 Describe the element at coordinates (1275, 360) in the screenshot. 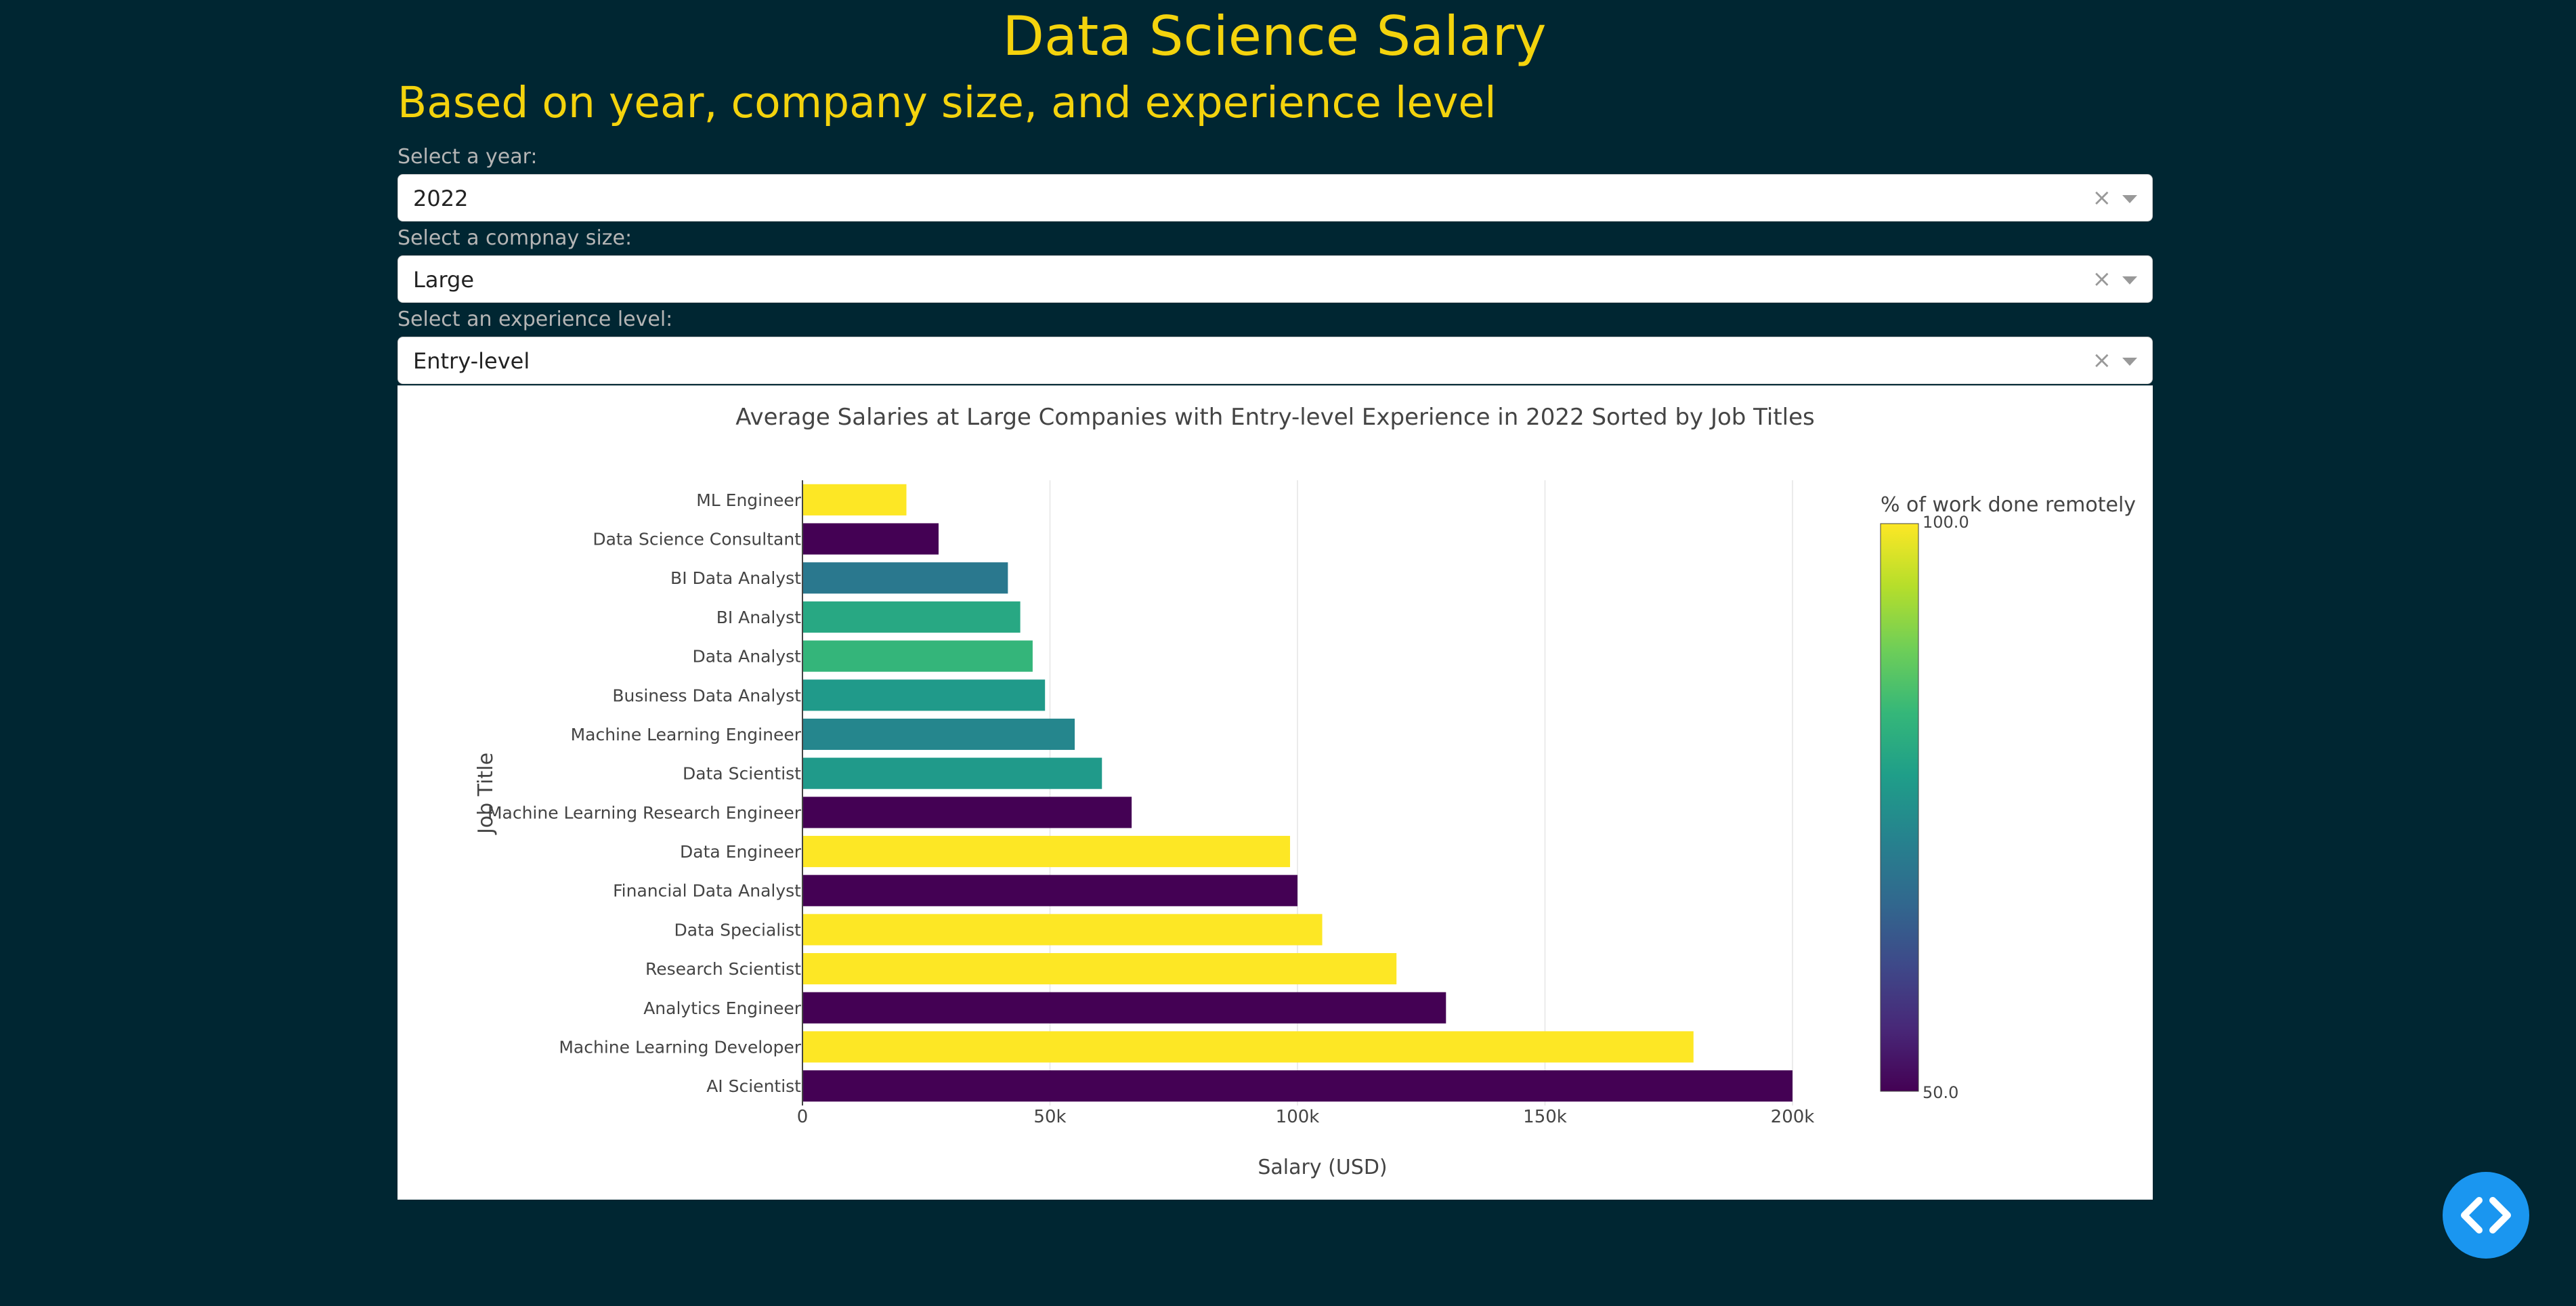

I see `experience-select: Entry-level ×` at that location.